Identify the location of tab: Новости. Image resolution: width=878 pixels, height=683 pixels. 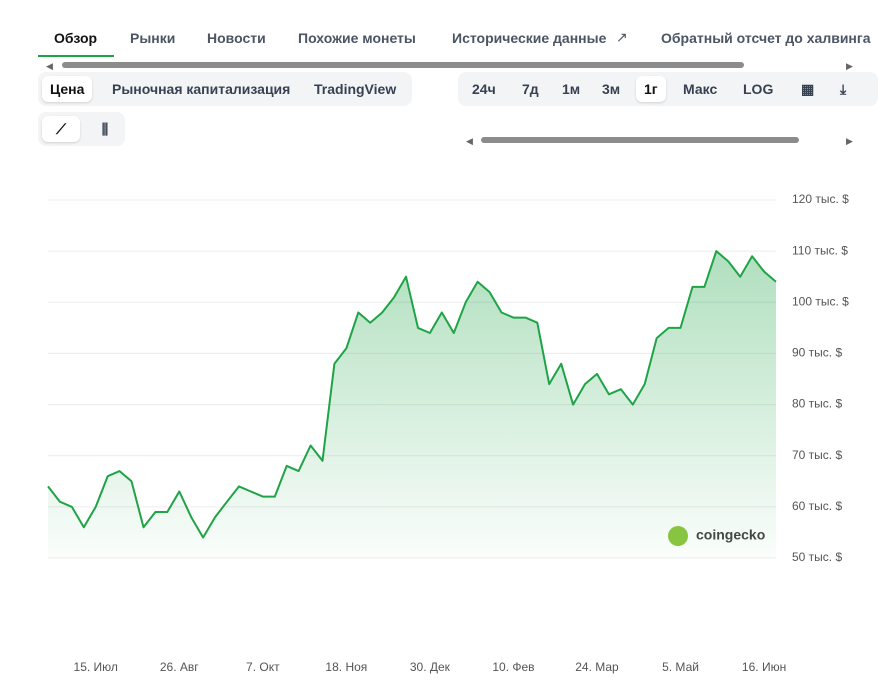
(236, 38).